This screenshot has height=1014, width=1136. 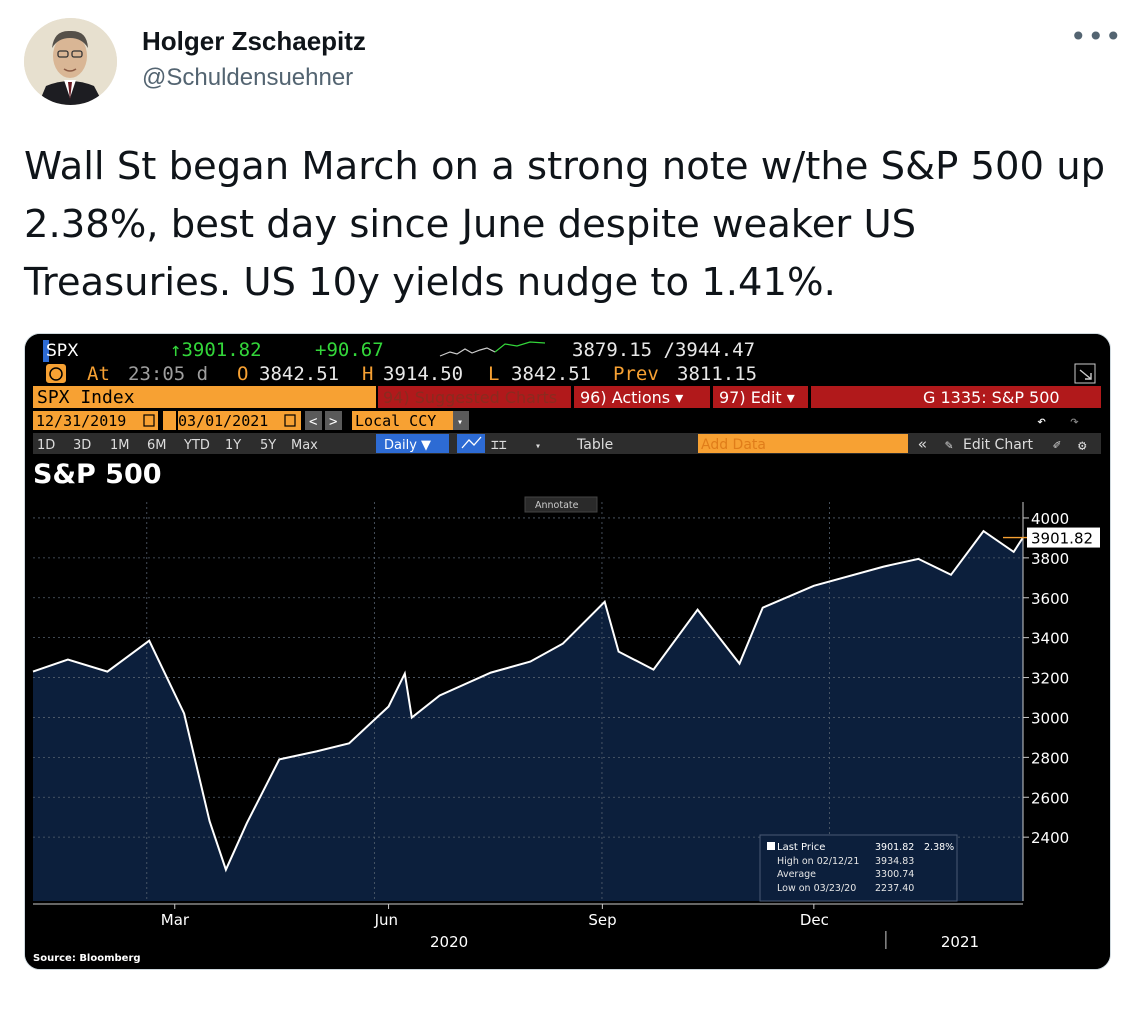 I want to click on chart-code-field, so click(x=956, y=397).